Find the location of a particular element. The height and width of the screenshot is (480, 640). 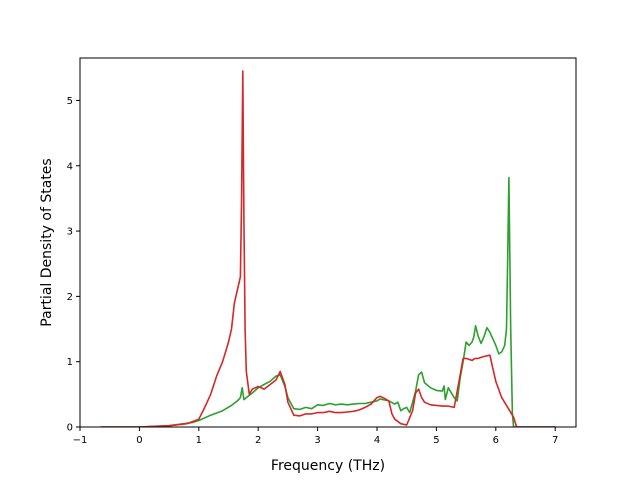

y-tick-label: 2 is located at coordinates (70, 297).